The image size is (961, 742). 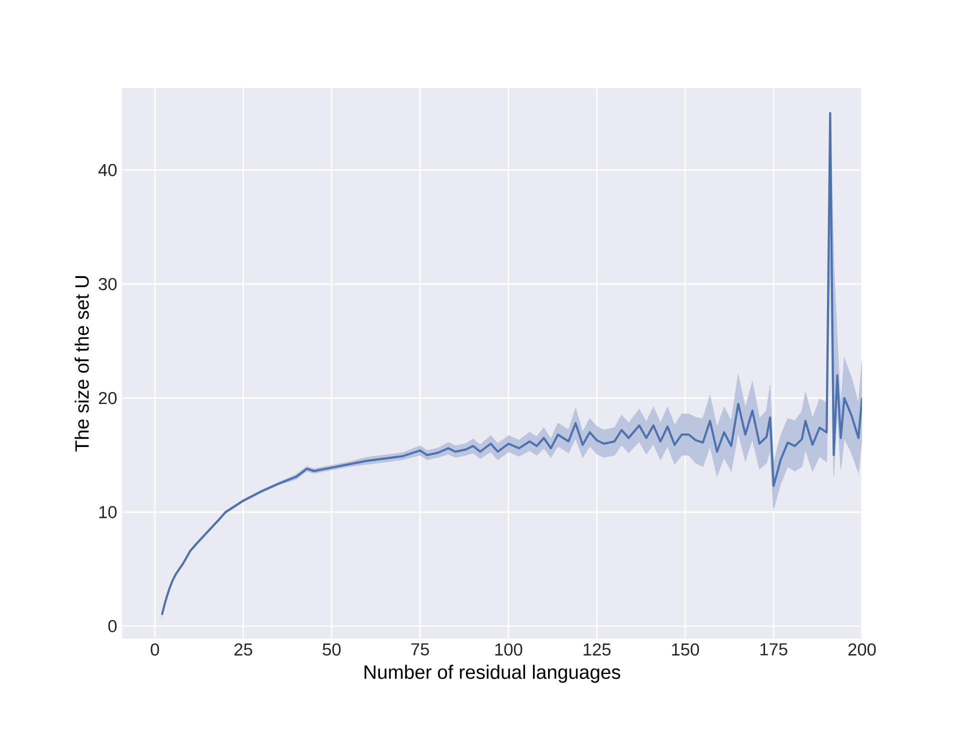 What do you see at coordinates (331, 649) in the screenshot?
I see `x-tick-label: 50` at bounding box center [331, 649].